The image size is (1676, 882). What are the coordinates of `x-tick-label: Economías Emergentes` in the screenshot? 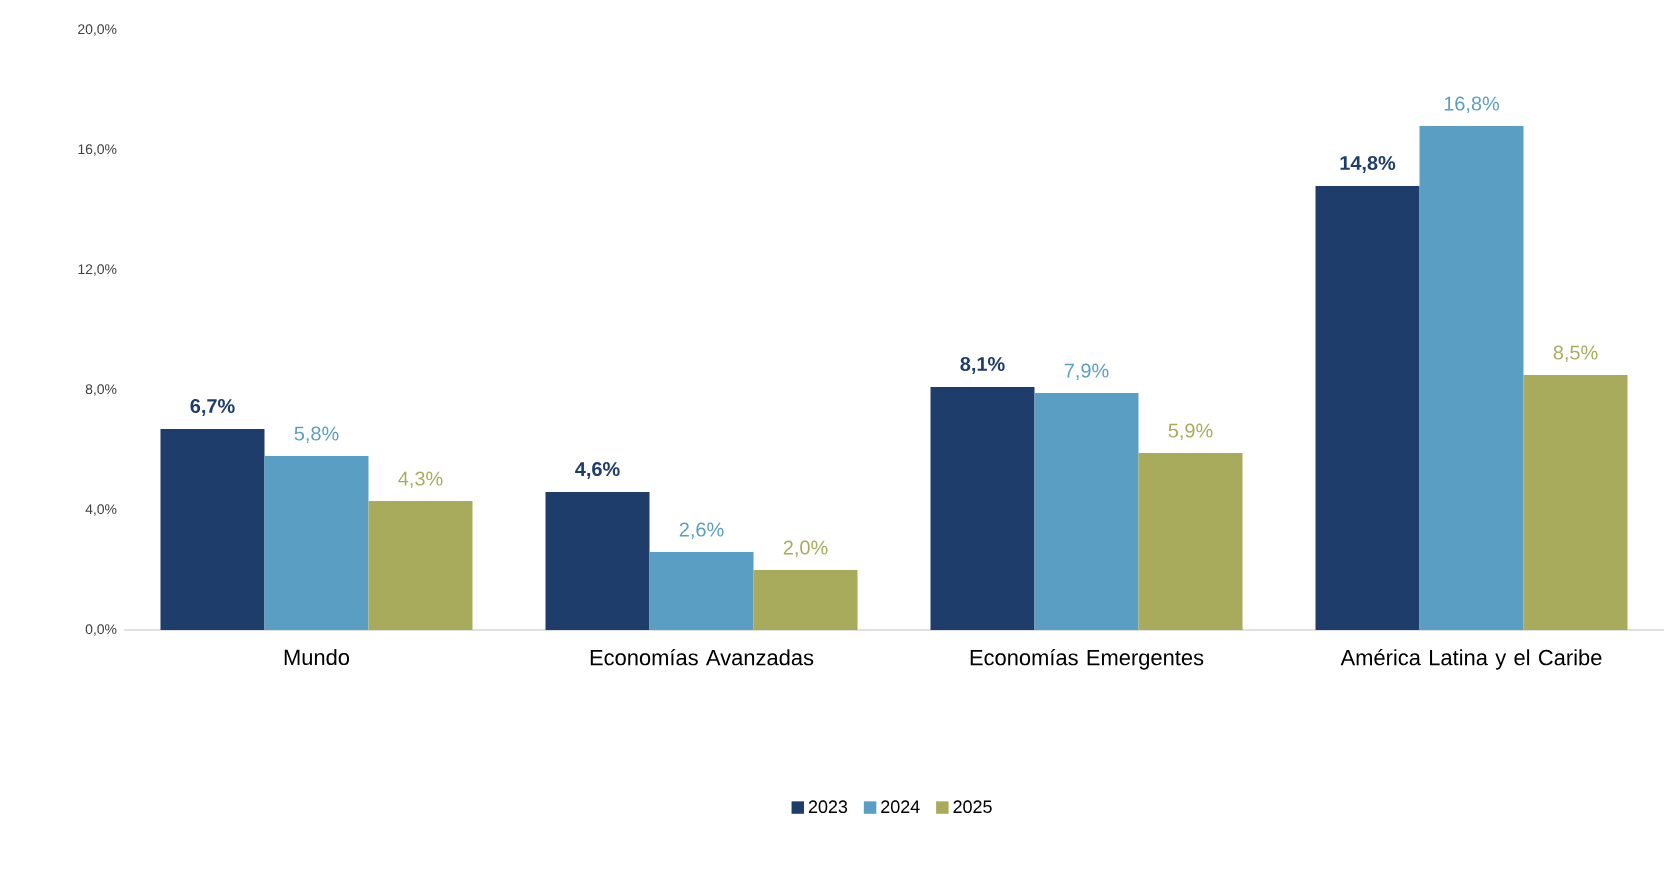 It's located at (1087, 659).